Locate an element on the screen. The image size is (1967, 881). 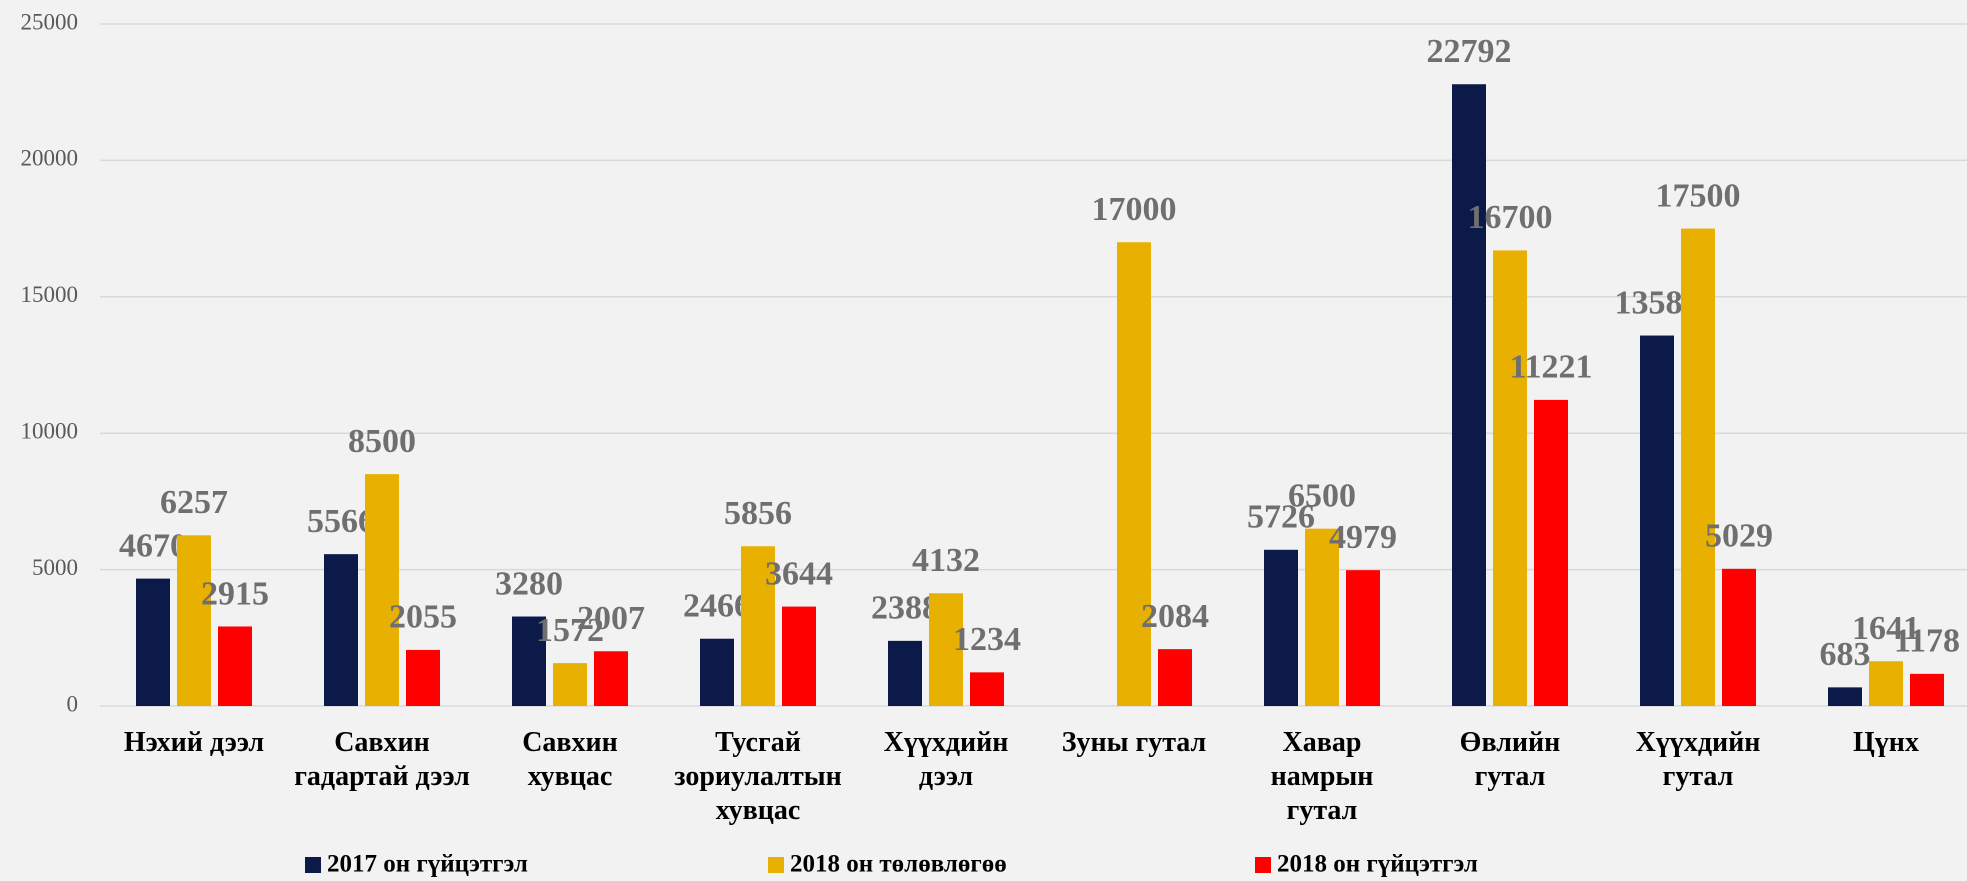
data-label: 2084 is located at coordinates (1175, 616).